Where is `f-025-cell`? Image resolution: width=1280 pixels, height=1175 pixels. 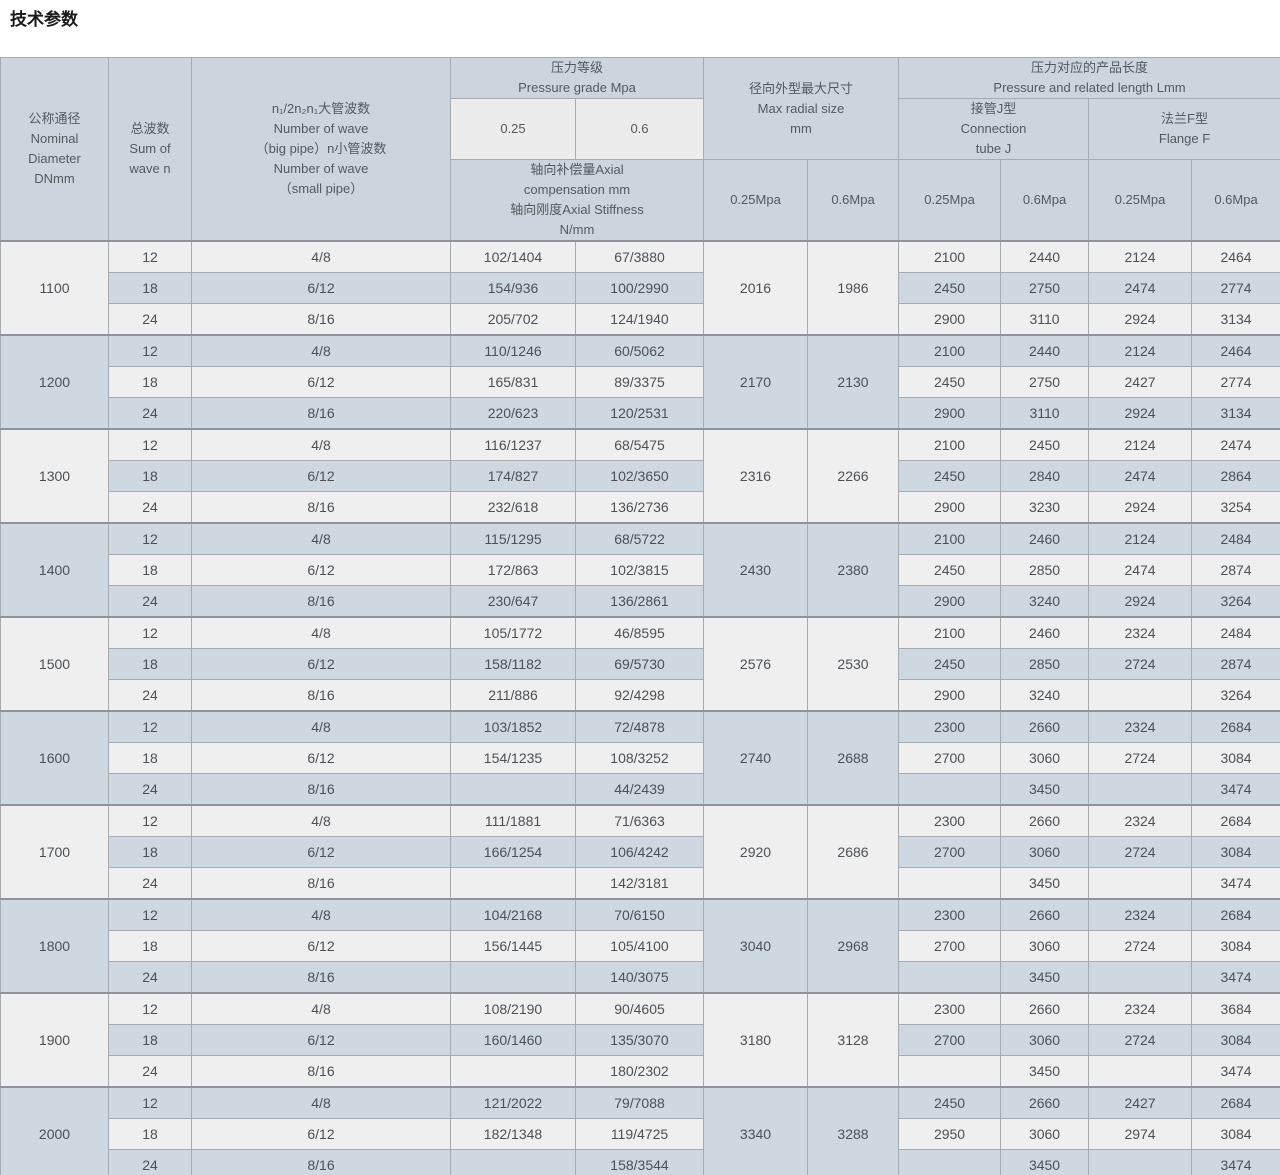 f-025-cell is located at coordinates (1140, 1071).